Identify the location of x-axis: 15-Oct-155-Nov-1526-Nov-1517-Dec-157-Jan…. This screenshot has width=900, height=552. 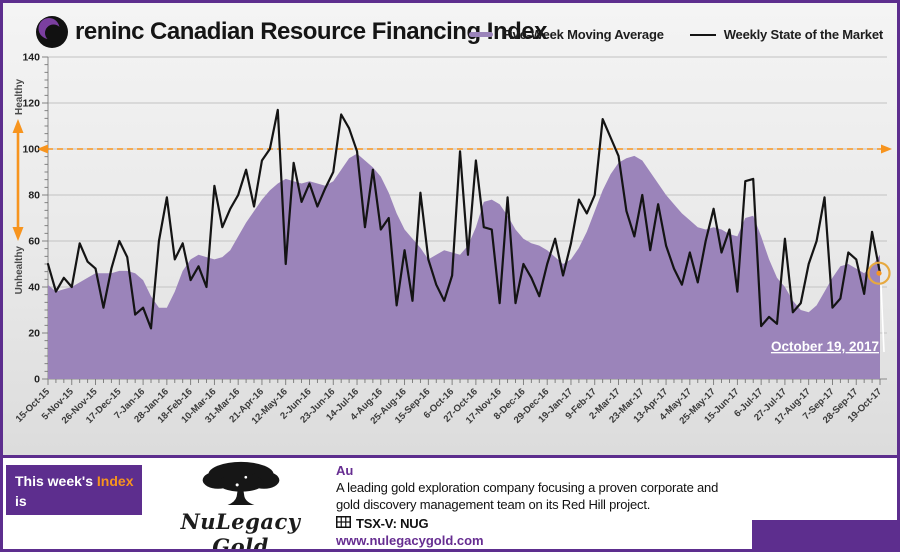
(449, 403).